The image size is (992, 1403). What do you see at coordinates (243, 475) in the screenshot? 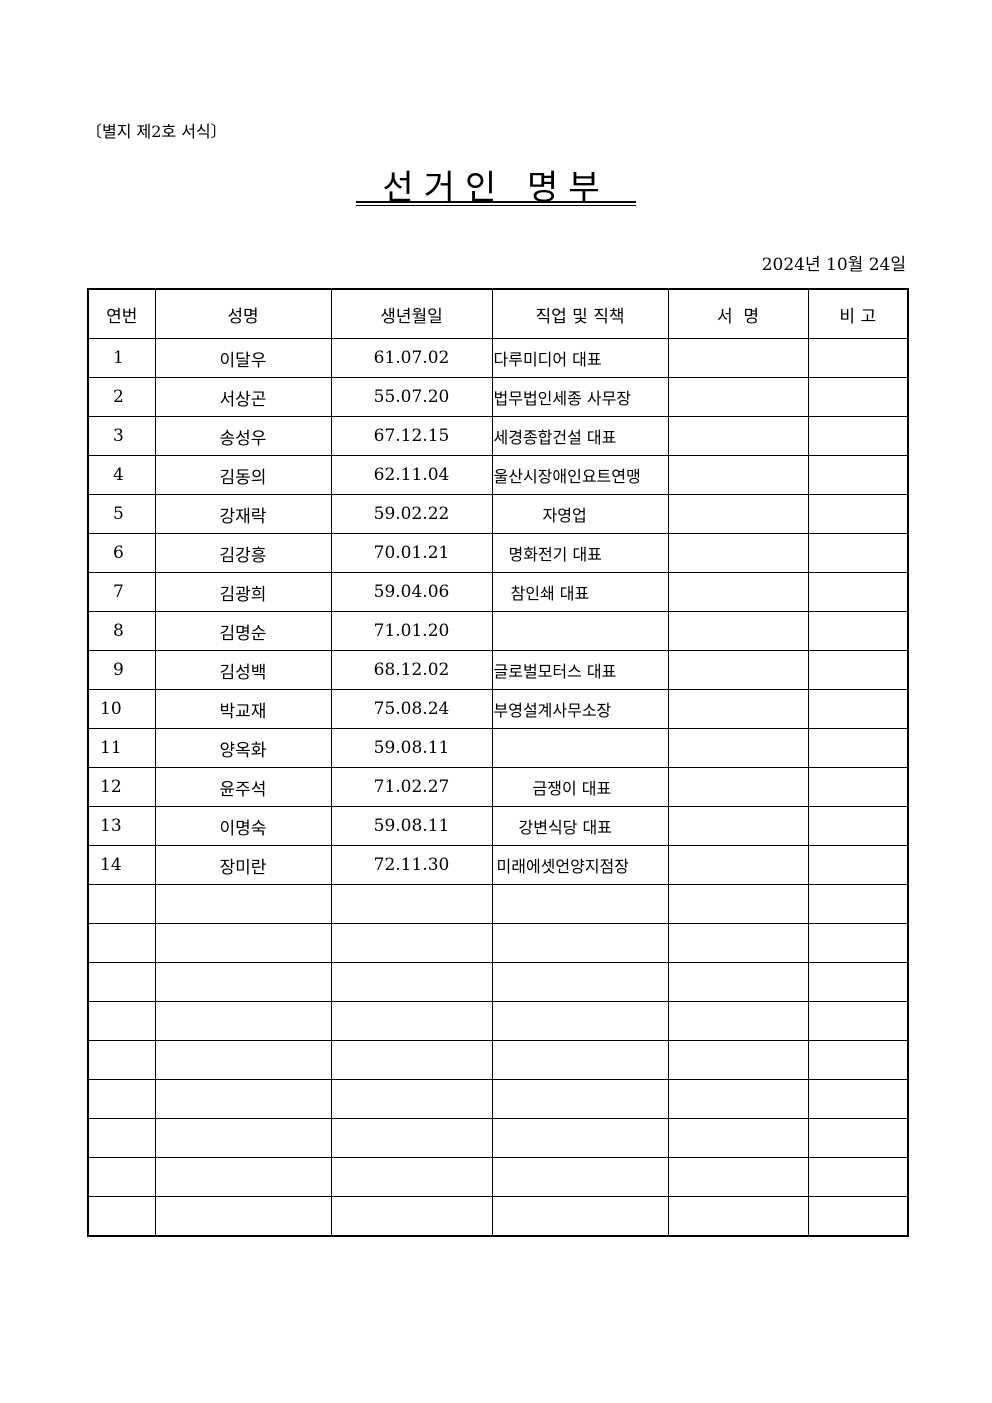
I see `name-cell: 김동의` at bounding box center [243, 475].